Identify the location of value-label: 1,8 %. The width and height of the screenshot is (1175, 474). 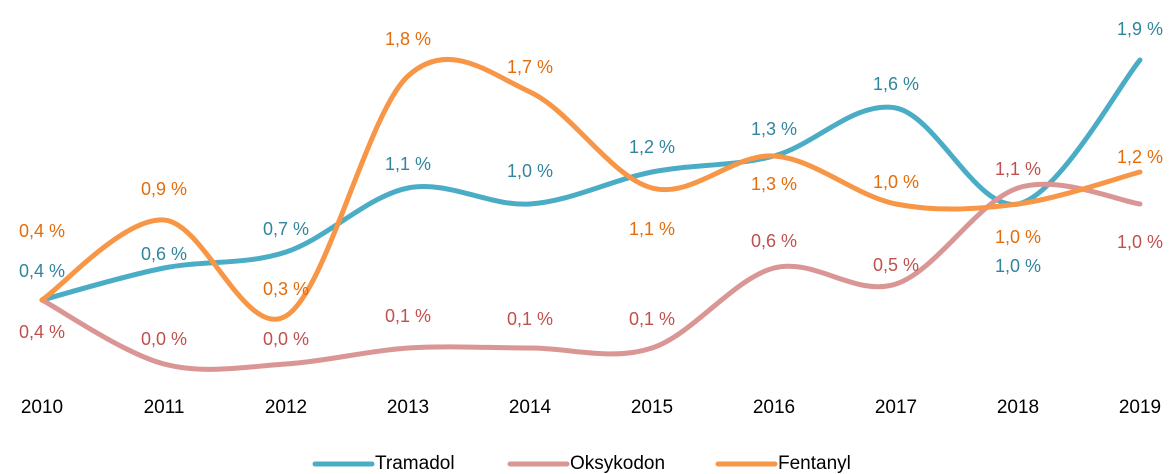
(408, 39).